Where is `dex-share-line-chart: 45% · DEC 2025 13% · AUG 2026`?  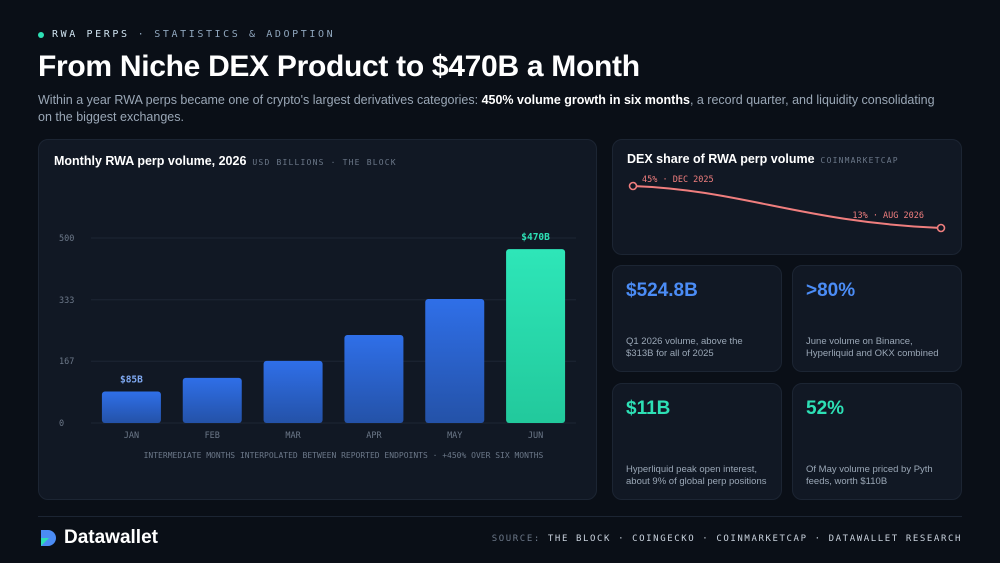 dex-share-line-chart: 45% · DEC 2025 13% · AUG 2026 is located at coordinates (787, 204).